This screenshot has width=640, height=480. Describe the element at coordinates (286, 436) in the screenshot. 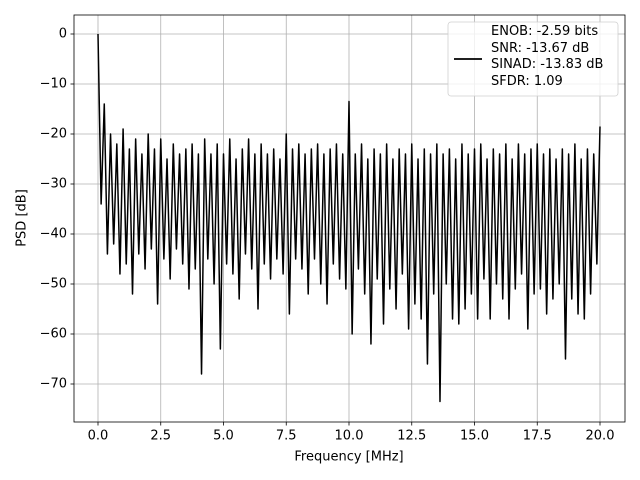

I see `x-tick-label: 7.5` at that location.